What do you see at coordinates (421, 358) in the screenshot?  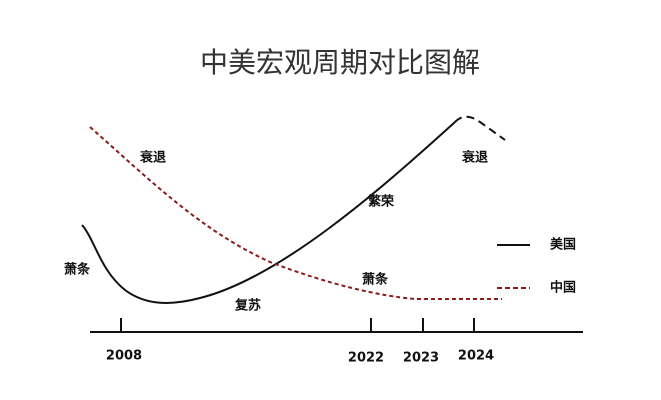 I see `x-label: 2023` at bounding box center [421, 358].